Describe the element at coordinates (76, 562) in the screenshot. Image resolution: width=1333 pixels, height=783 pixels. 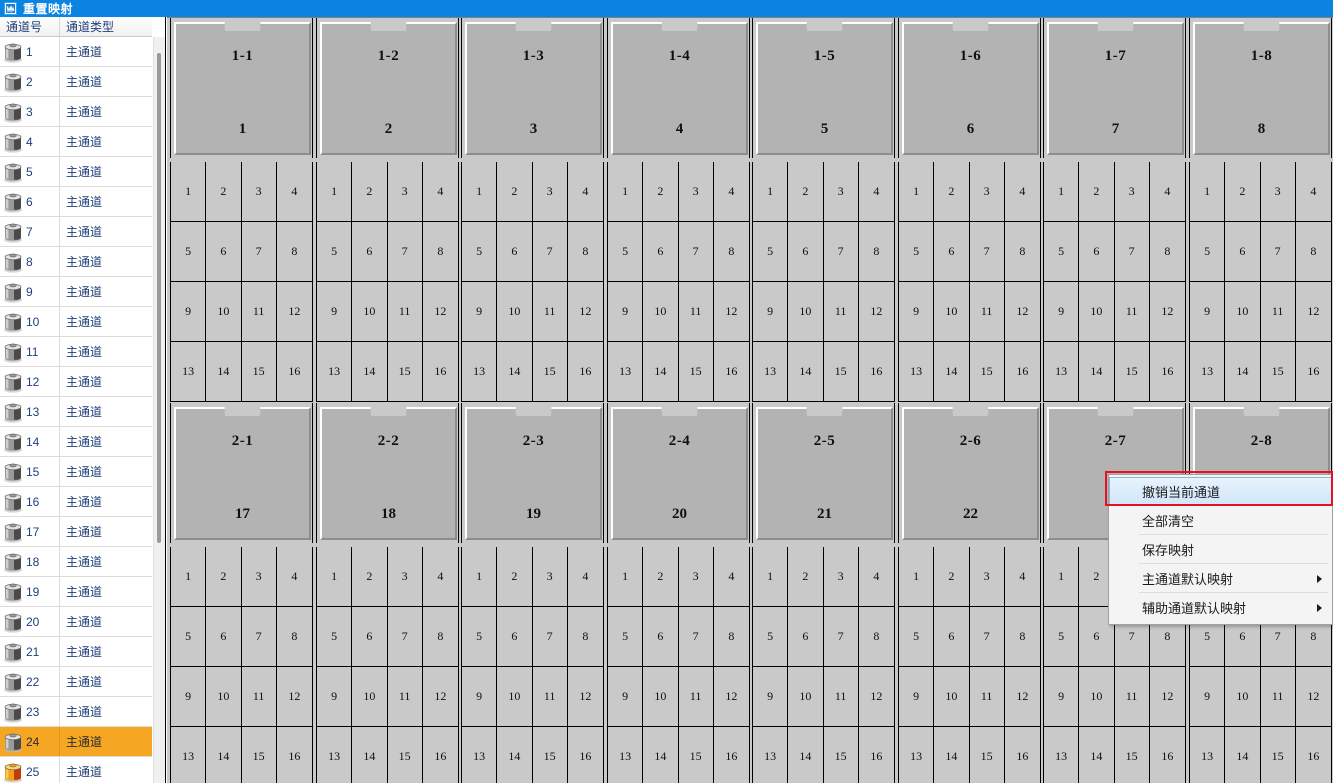
I see `channel-row: 18 主通道` at that location.